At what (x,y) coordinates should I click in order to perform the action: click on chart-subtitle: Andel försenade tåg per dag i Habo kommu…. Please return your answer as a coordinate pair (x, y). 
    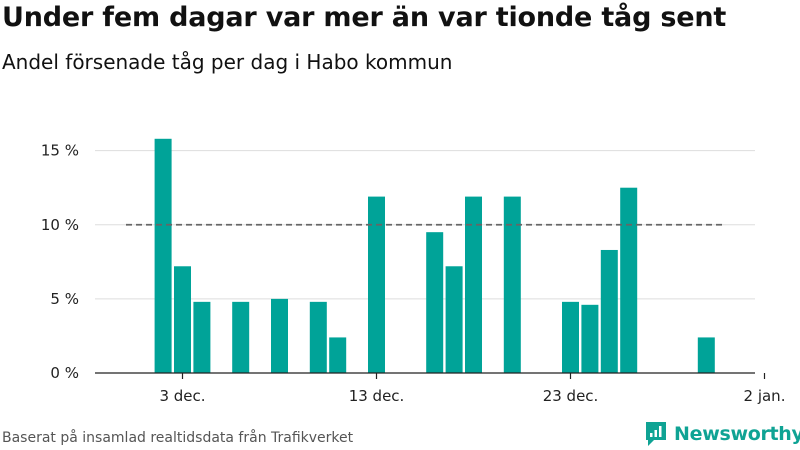
    Looking at the image, I should click on (227, 62).